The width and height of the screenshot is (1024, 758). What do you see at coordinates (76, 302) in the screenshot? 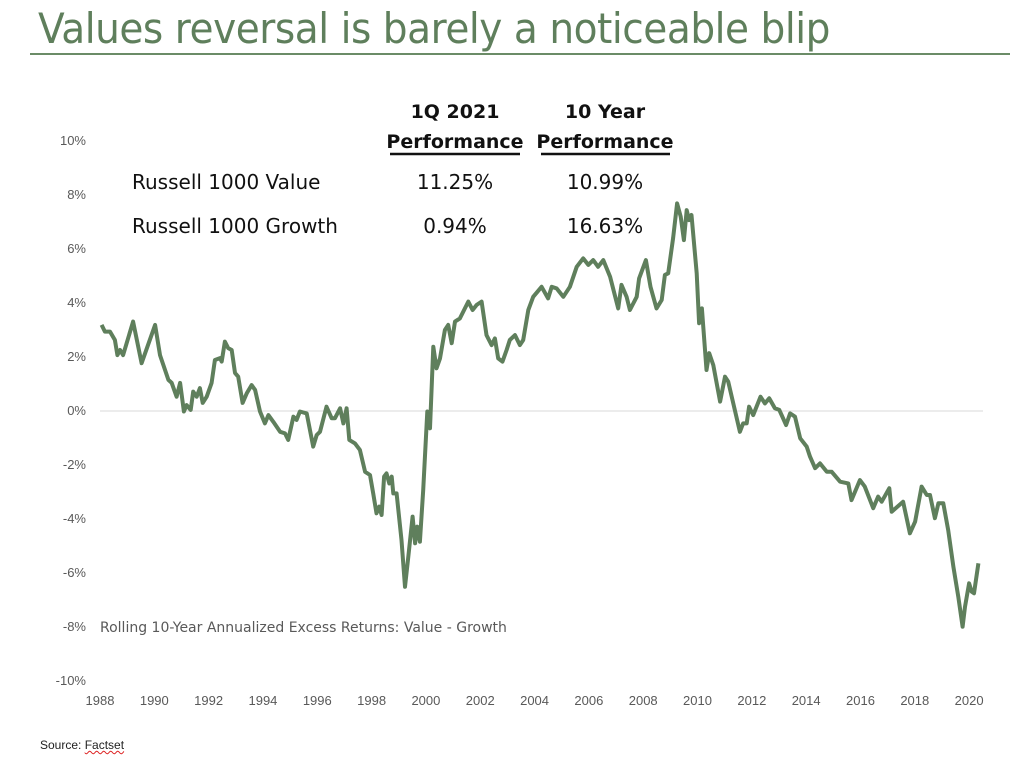
I see `y-tick-label: 4%` at bounding box center [76, 302].